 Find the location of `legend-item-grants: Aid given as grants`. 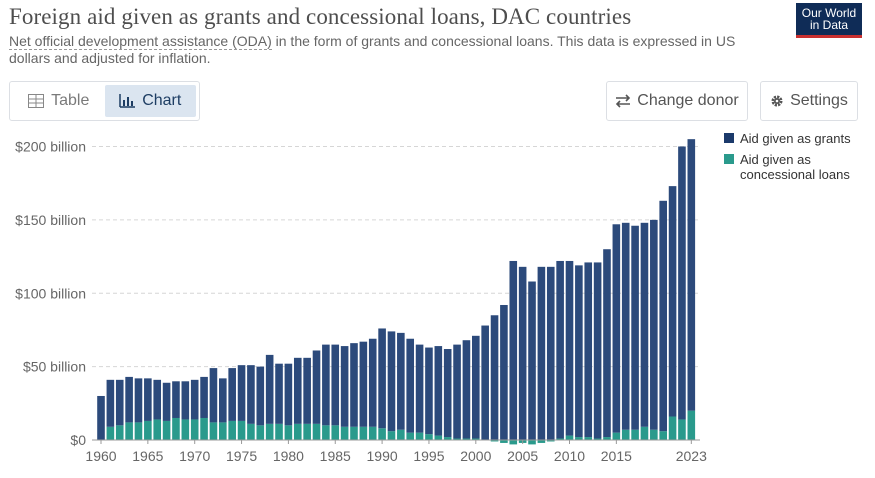

legend-item-grants: Aid given as grants is located at coordinates (792, 138).